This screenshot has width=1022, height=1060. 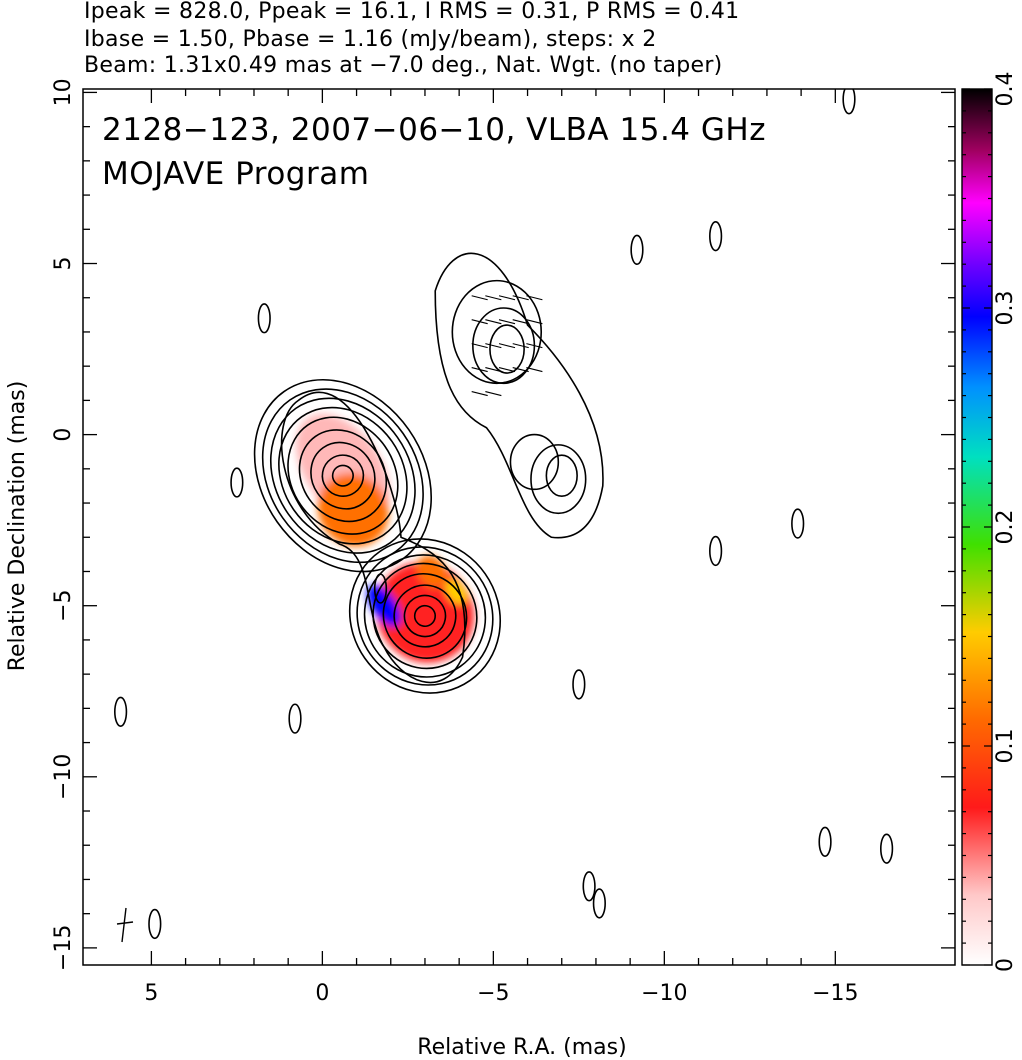 What do you see at coordinates (1005, 308) in the screenshot?
I see `colorbar-tick-label: 0.3` at bounding box center [1005, 308].